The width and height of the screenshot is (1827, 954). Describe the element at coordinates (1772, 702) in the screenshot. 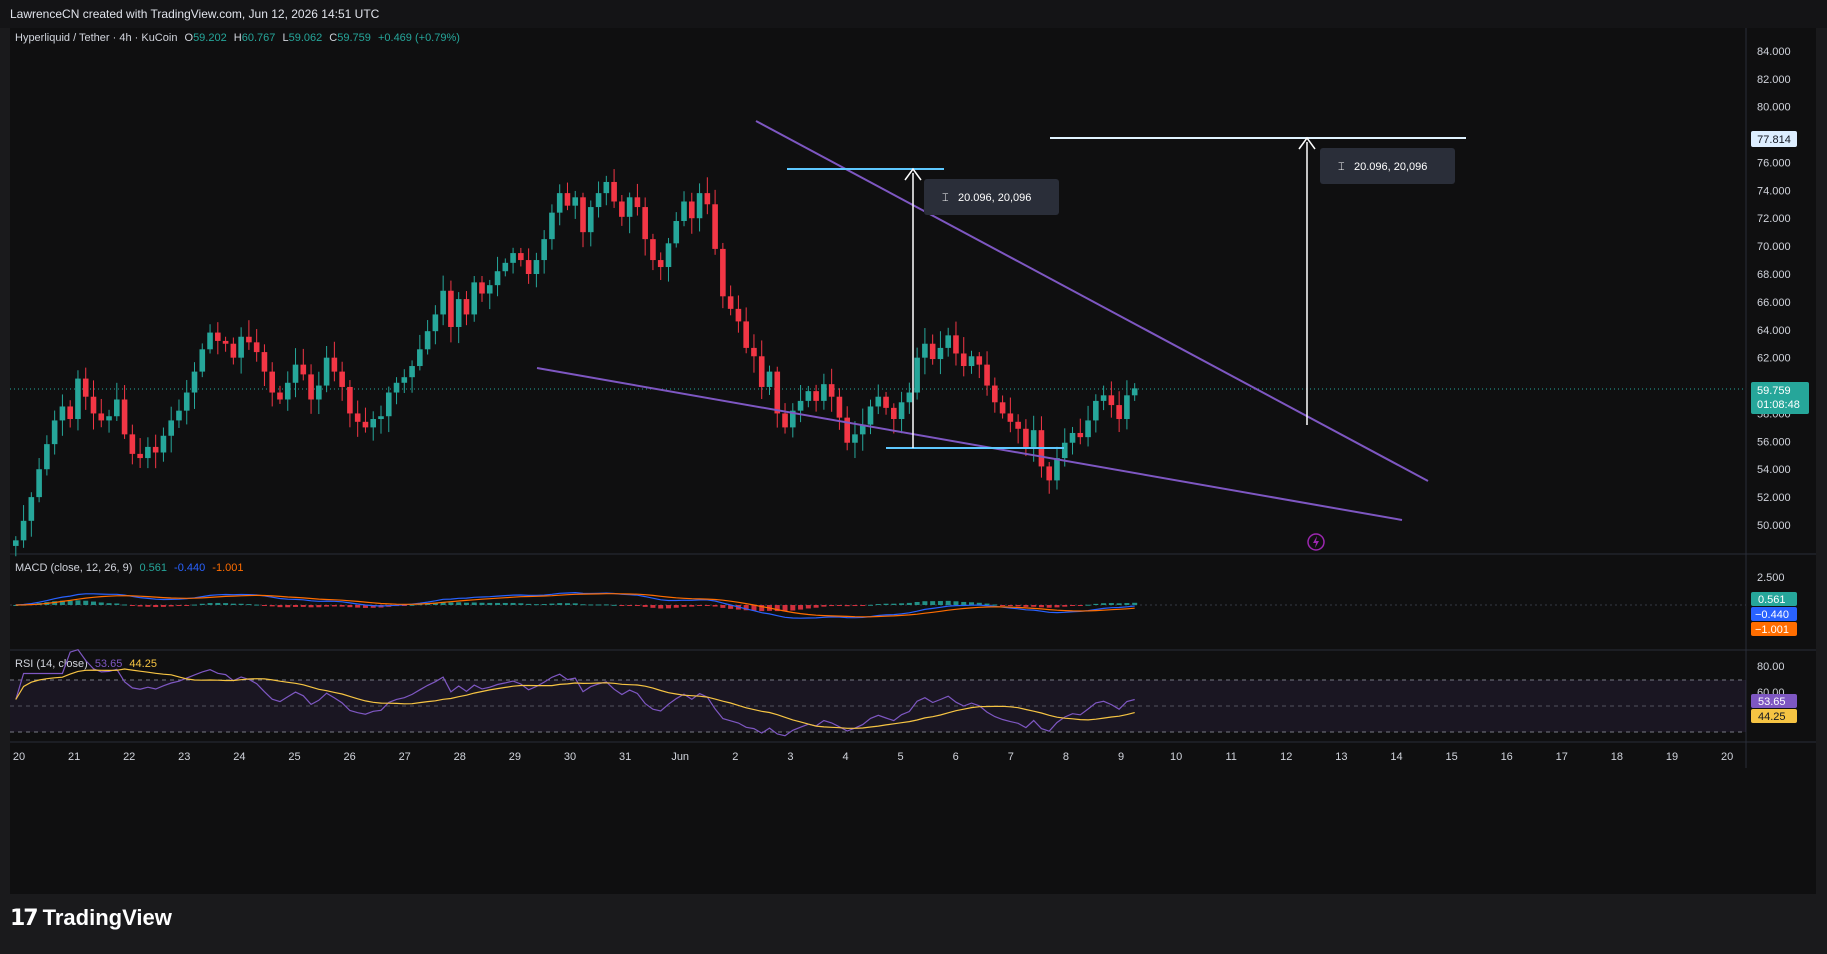

I see `svg-text: 53.65` at that location.